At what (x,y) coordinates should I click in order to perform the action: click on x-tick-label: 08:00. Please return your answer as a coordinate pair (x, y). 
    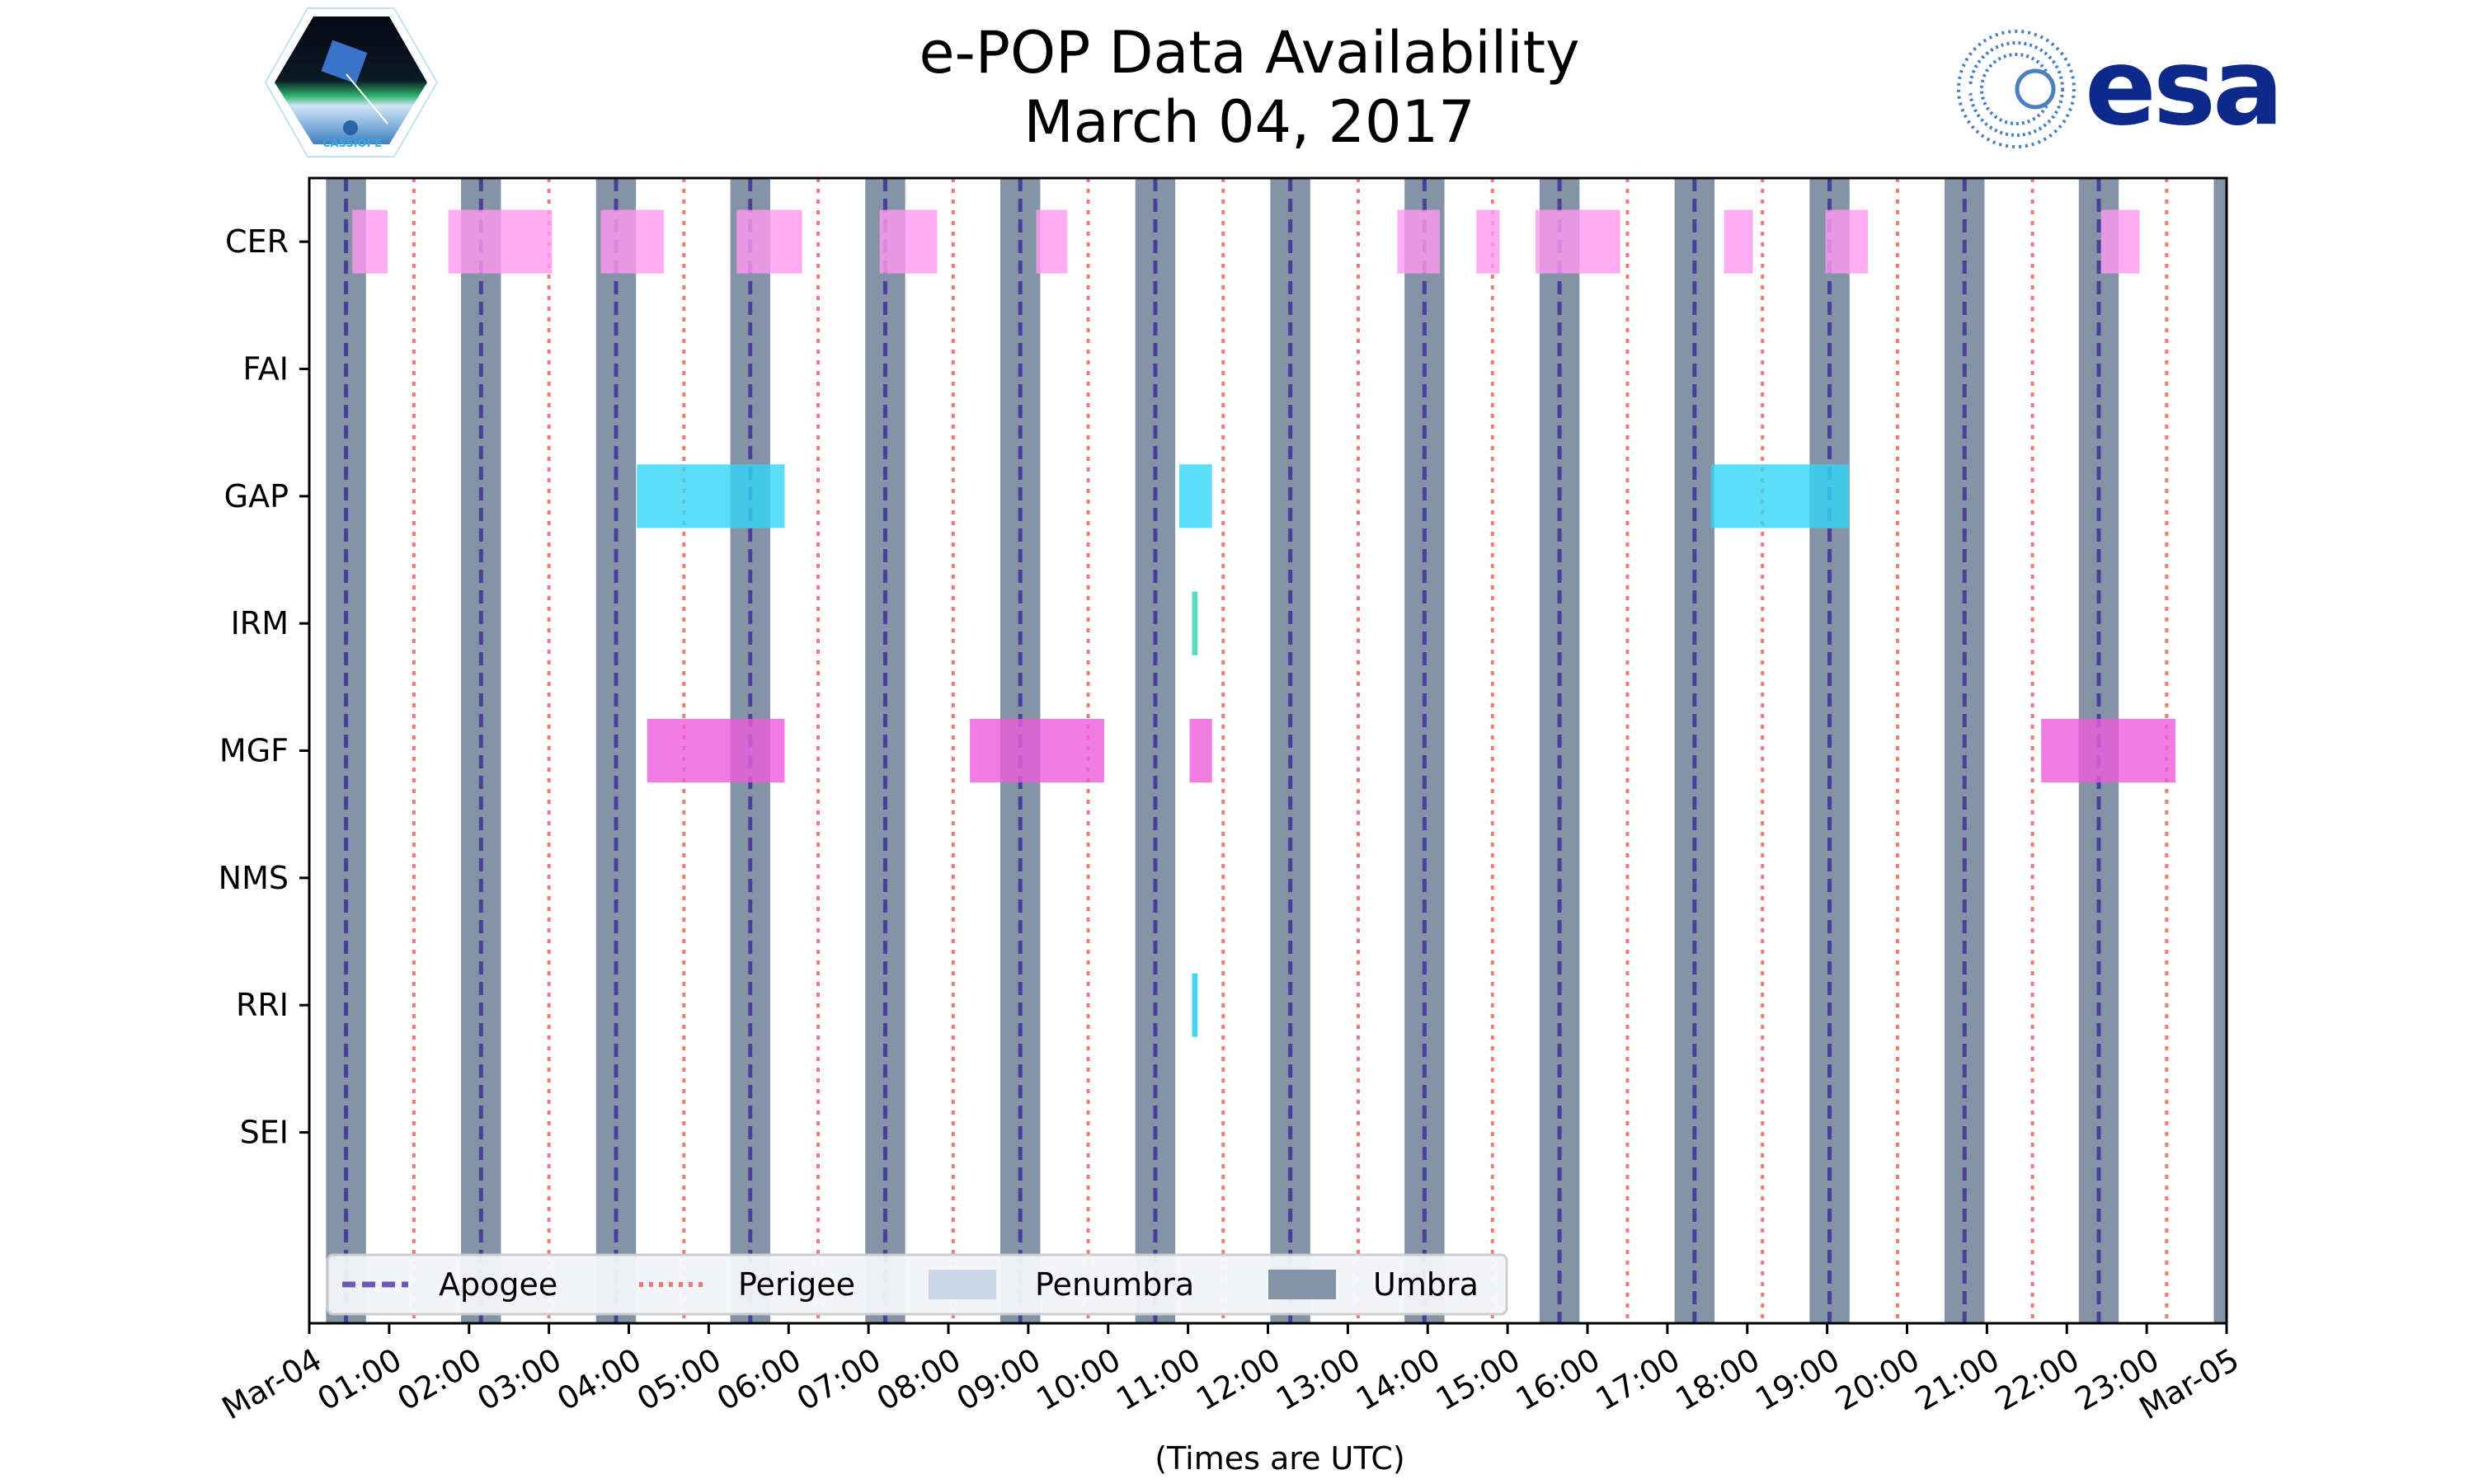
    Looking at the image, I should click on (919, 1379).